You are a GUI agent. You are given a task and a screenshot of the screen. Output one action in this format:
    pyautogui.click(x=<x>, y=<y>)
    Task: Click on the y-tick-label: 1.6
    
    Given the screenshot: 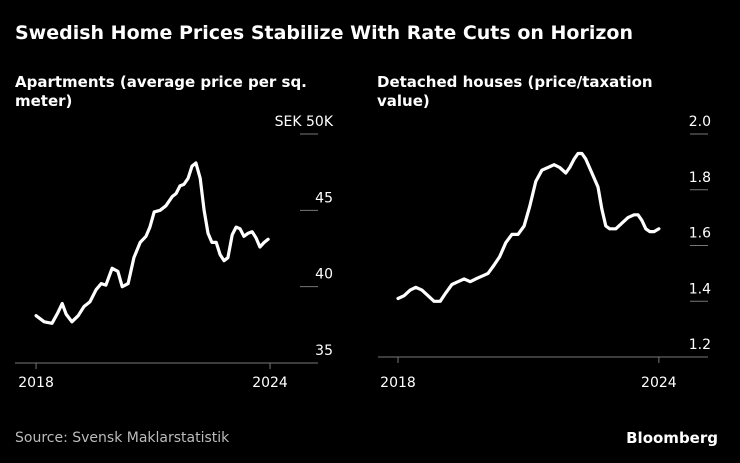 What is the action you would take?
    pyautogui.click(x=700, y=234)
    